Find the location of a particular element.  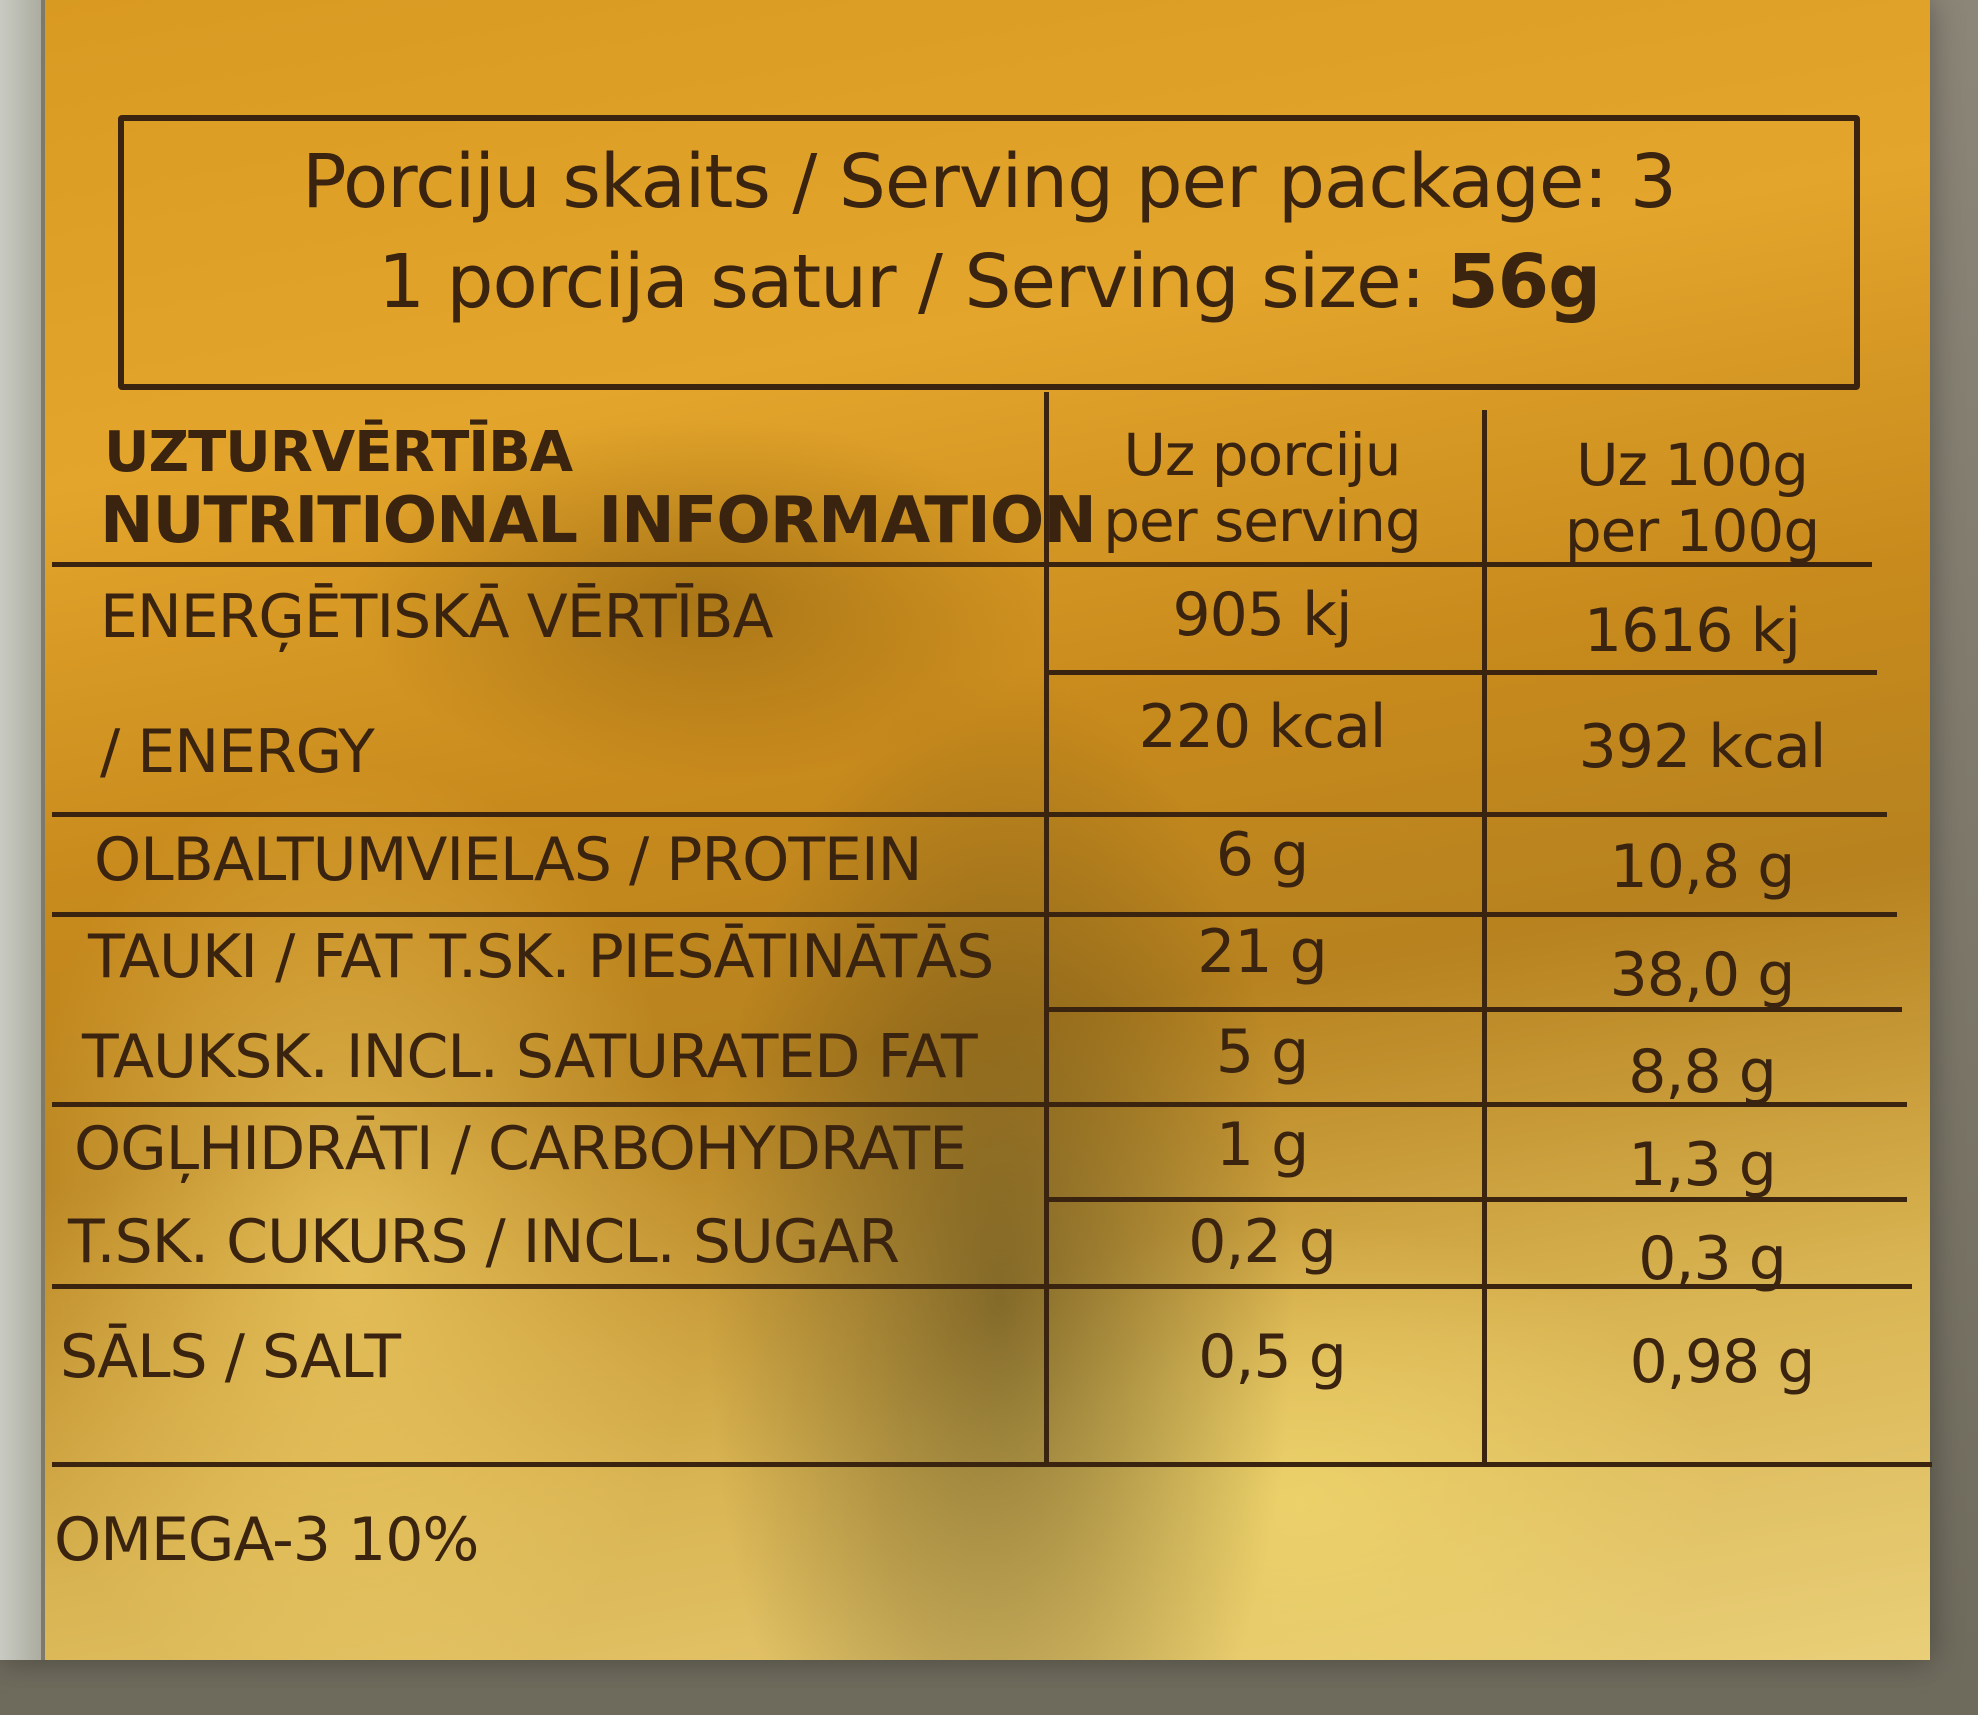

row-label-saturated-fat: TAUKSK. INCL. SATURATED FAT is located at coordinates (530, 1057).